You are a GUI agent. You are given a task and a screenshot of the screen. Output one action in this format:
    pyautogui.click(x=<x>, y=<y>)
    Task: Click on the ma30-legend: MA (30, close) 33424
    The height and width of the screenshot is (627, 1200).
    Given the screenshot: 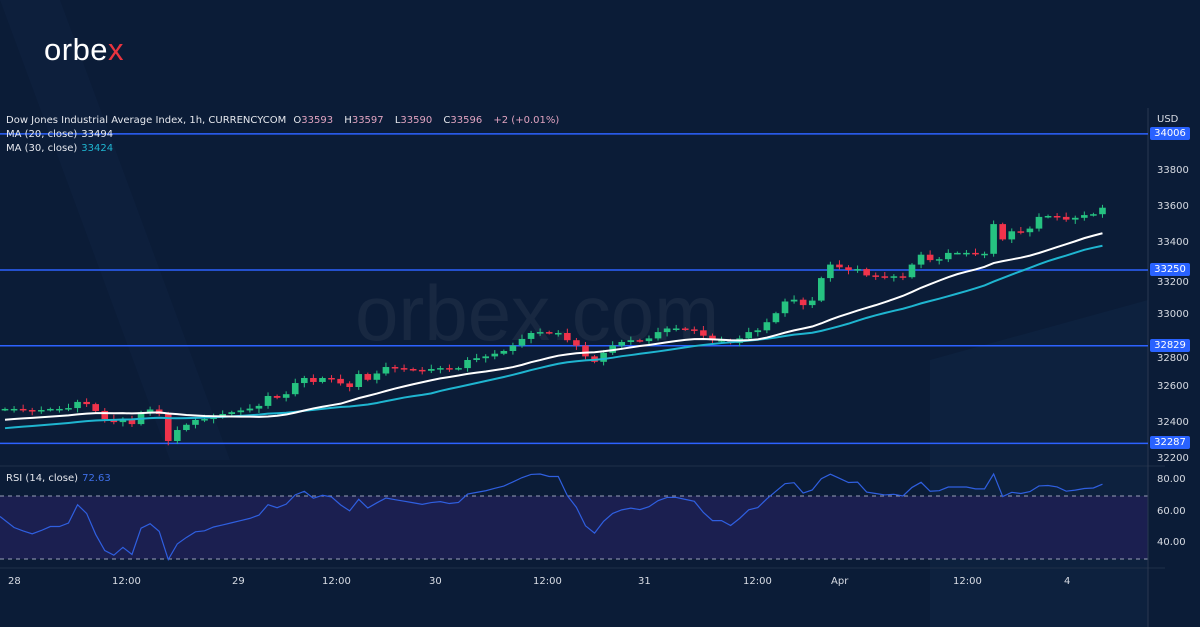 What is the action you would take?
    pyautogui.click(x=61, y=148)
    